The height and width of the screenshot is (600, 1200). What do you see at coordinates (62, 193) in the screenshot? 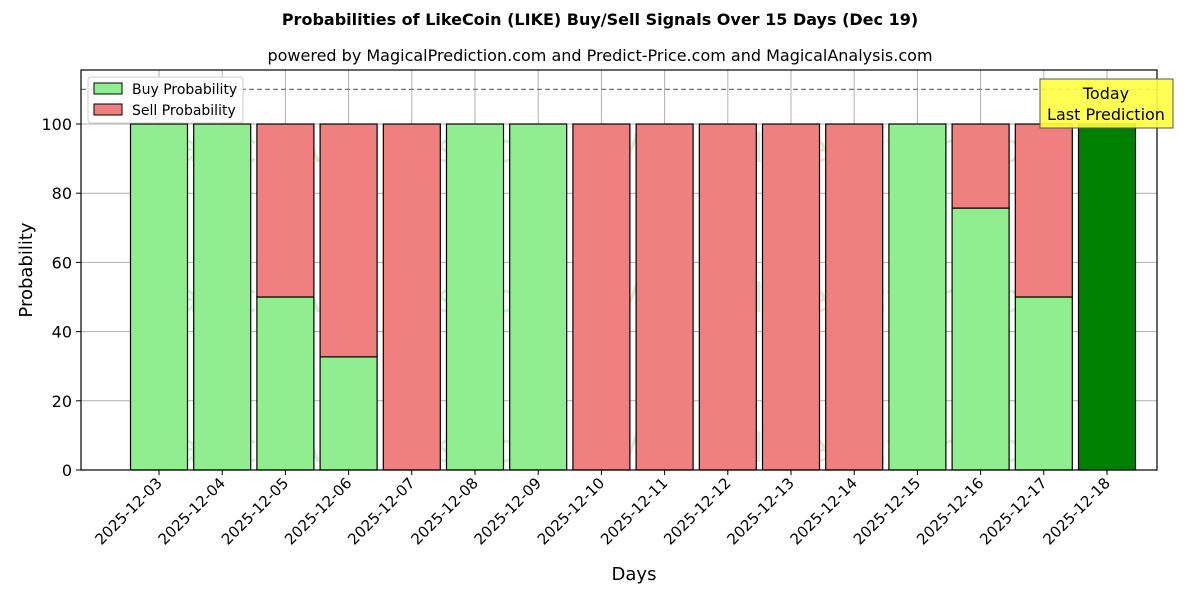
I see `y-tick-label: 80` at bounding box center [62, 193].